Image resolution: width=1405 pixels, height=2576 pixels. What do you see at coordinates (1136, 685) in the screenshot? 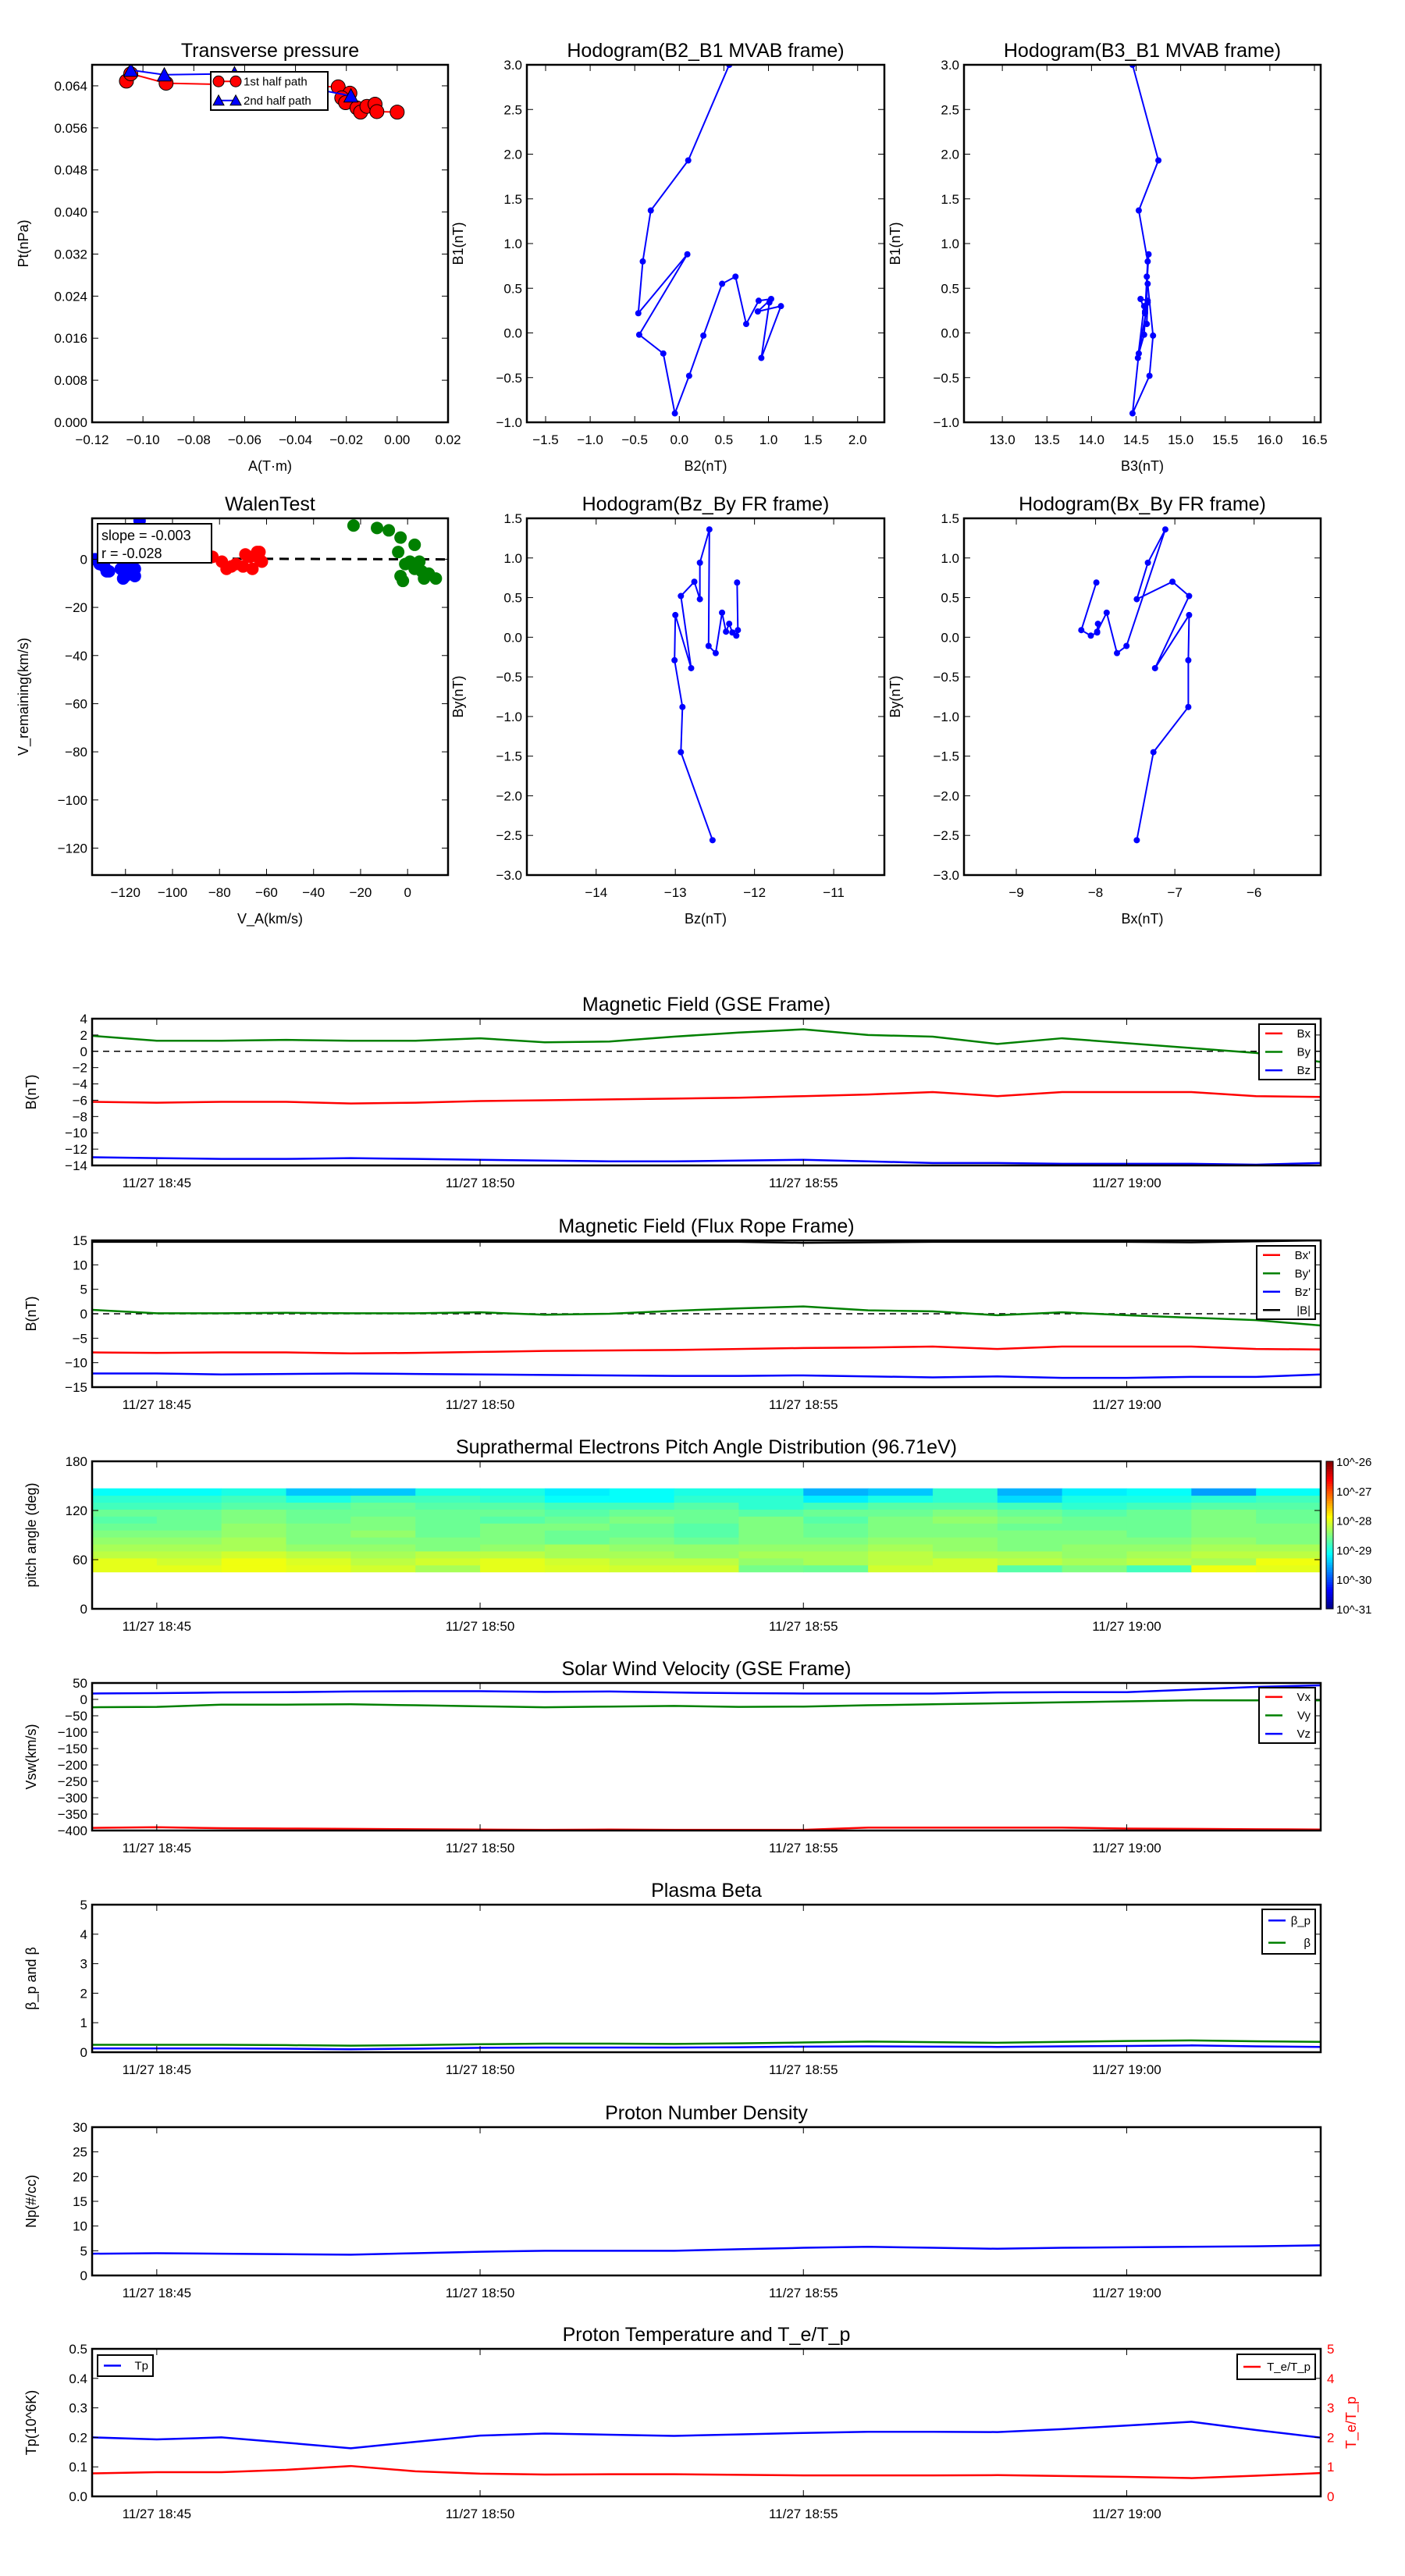
I see `series-bxby` at bounding box center [1136, 685].